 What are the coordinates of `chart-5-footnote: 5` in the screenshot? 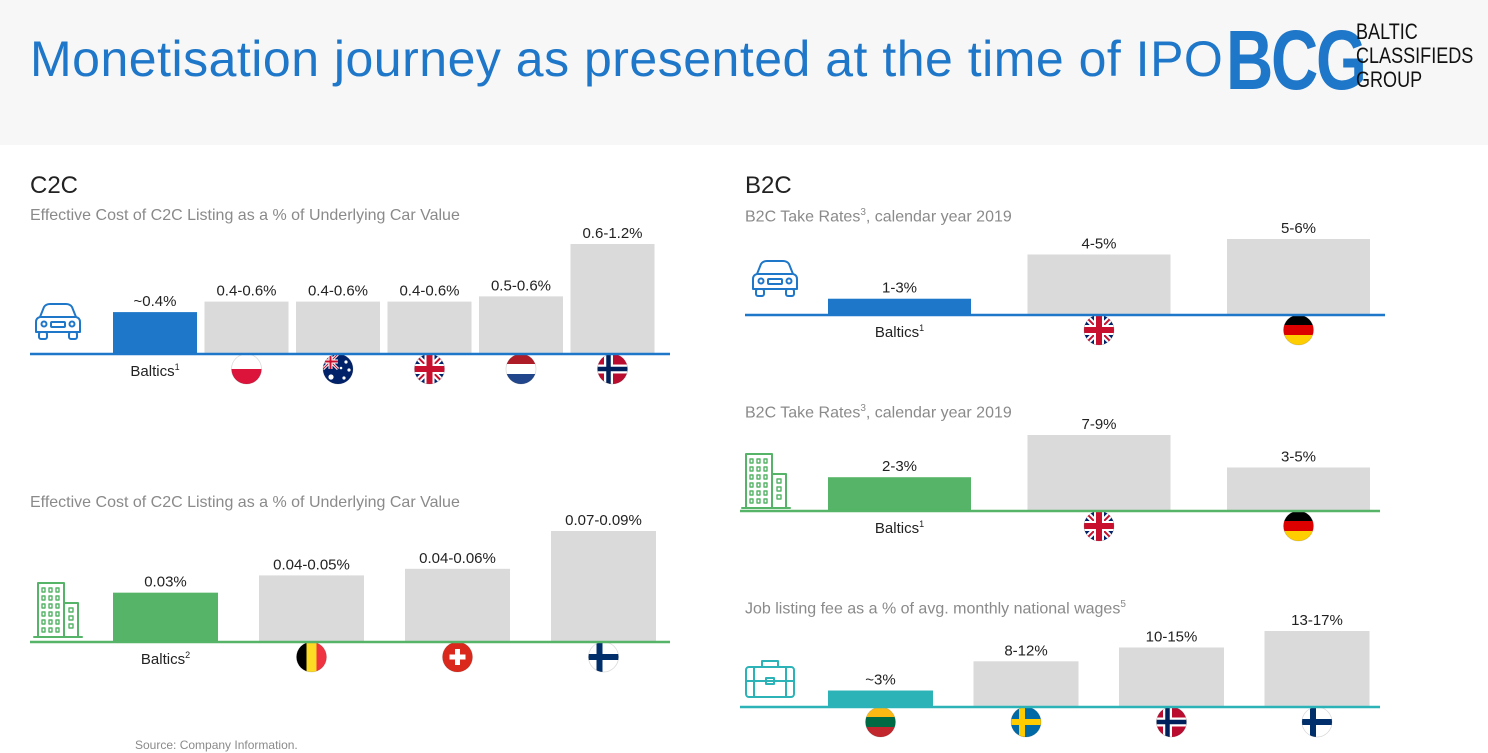 It's located at (1123, 604).